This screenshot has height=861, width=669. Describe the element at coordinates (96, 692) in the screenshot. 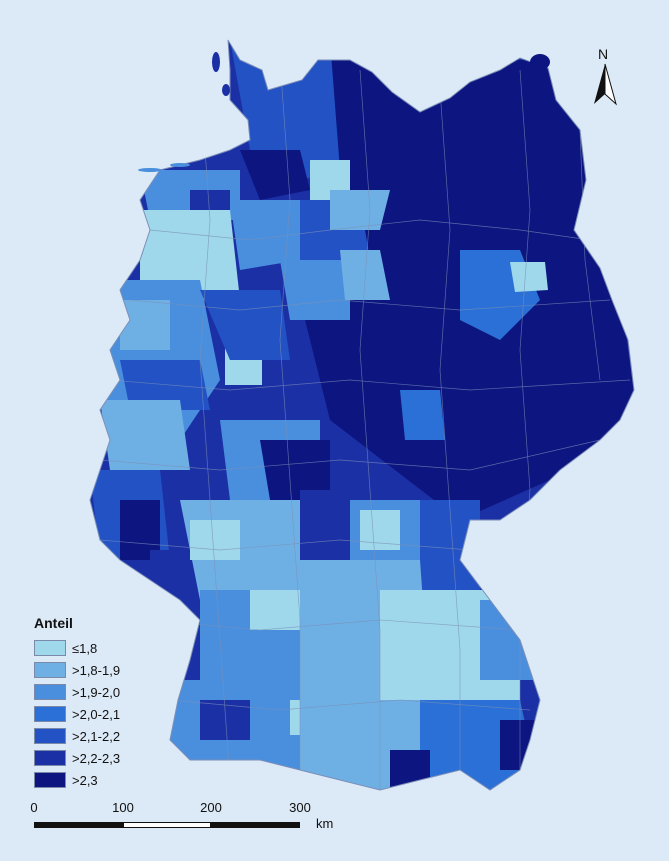

I see `legend-label: >1,9-2,0` at that location.